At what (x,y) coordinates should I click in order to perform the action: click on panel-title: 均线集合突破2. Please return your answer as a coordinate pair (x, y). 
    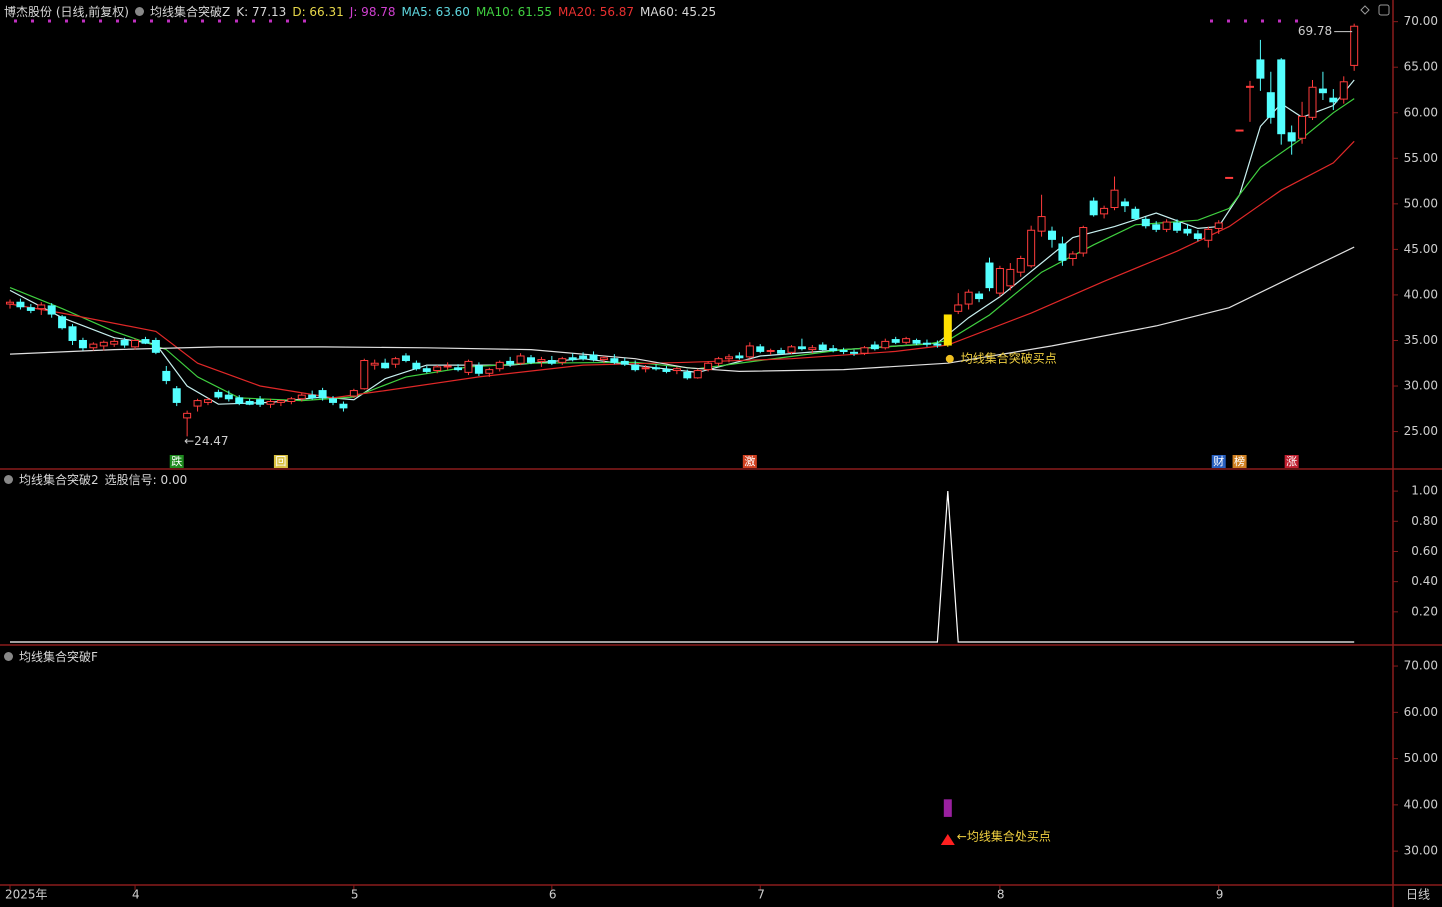
    Looking at the image, I should click on (59, 480).